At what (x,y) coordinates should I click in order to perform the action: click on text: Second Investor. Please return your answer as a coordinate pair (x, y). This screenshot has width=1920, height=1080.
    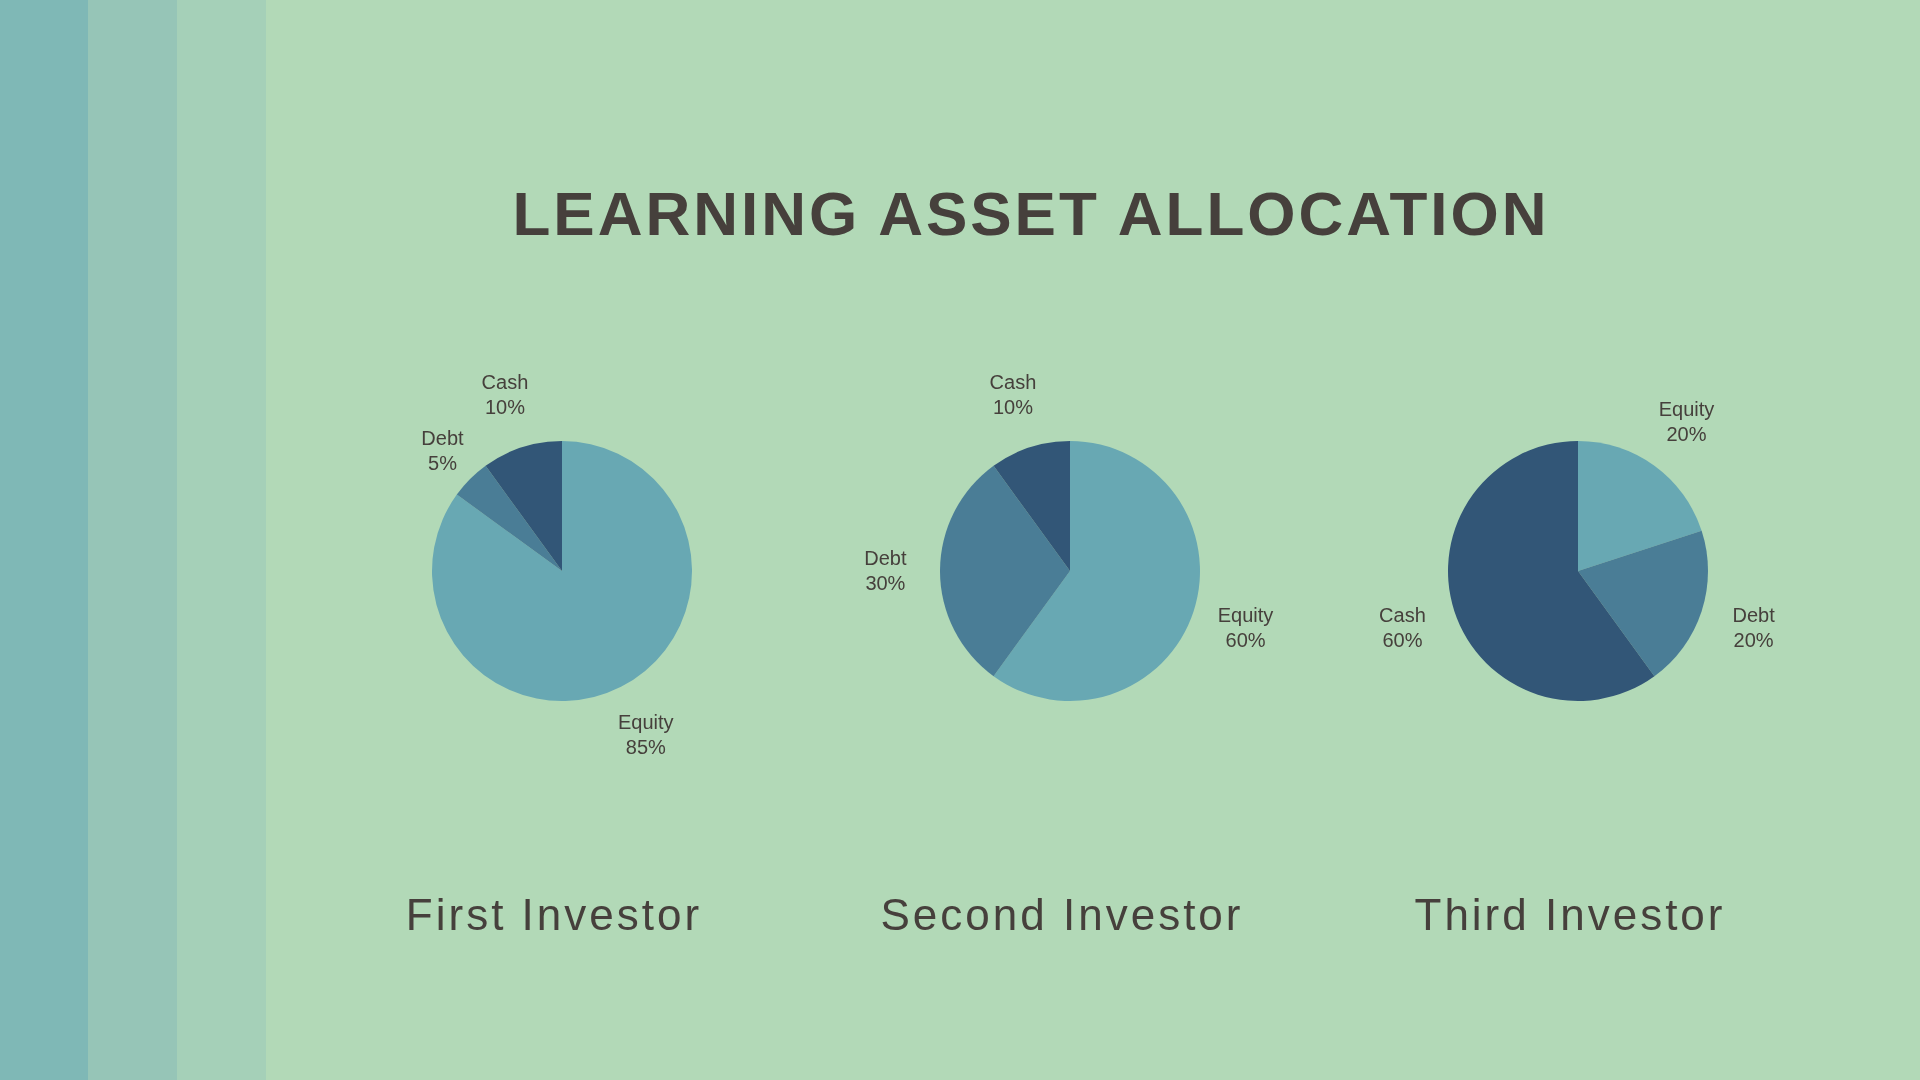
    Looking at the image, I should click on (1062, 914).